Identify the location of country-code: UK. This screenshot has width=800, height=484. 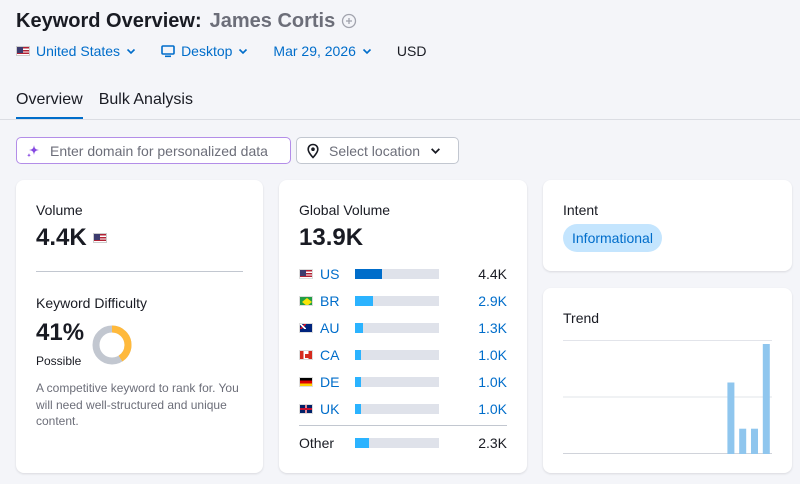
(330, 409).